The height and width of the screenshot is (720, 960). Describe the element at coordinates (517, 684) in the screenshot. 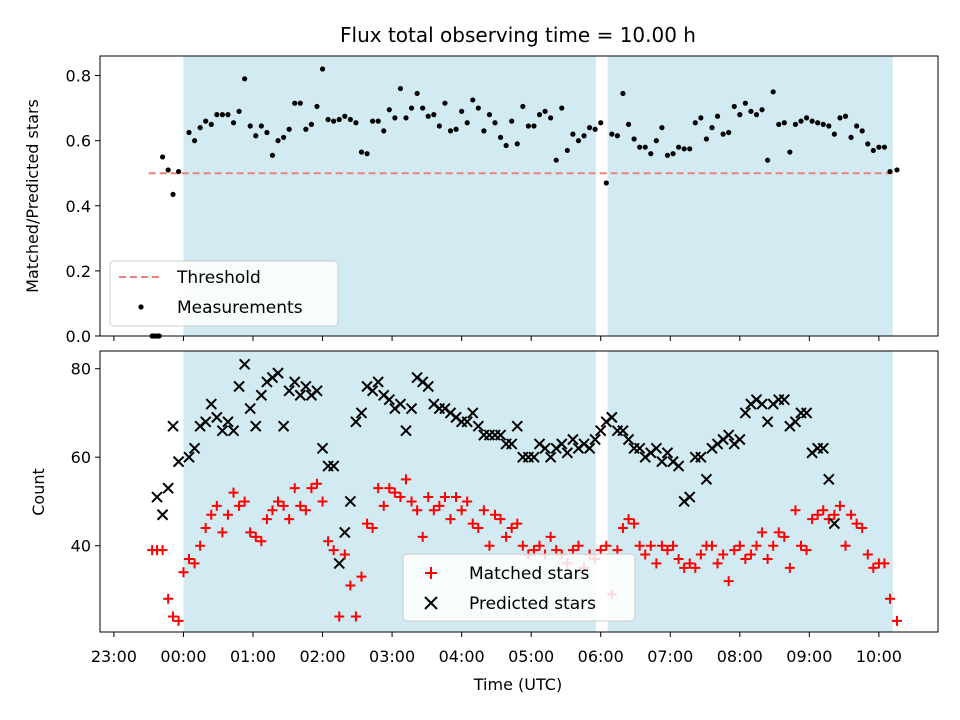

I see `x-axis-label: Time (UTC)` at that location.